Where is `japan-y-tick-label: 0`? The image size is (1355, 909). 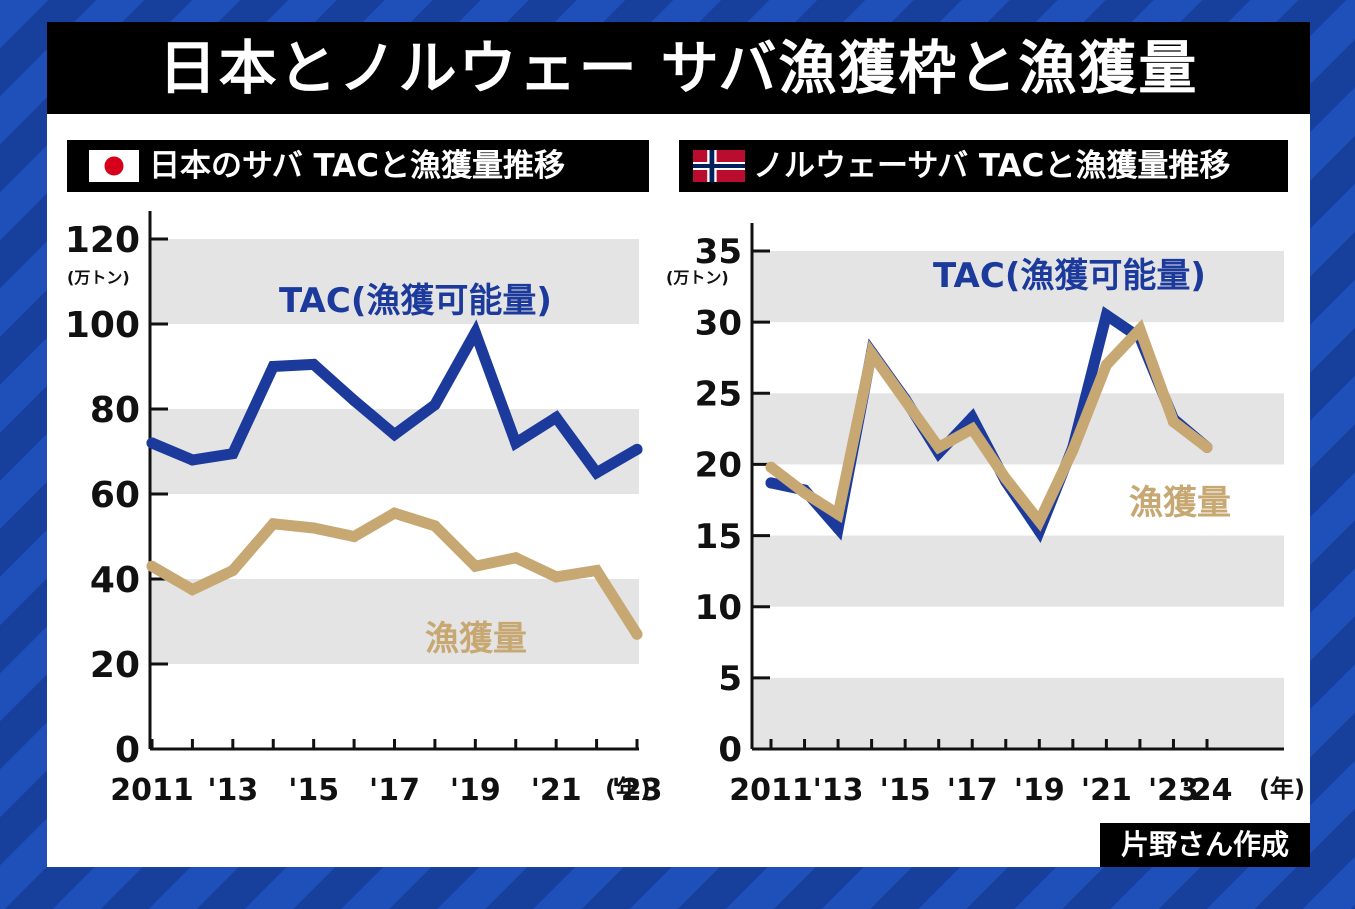 japan-y-tick-label: 0 is located at coordinates (127, 750).